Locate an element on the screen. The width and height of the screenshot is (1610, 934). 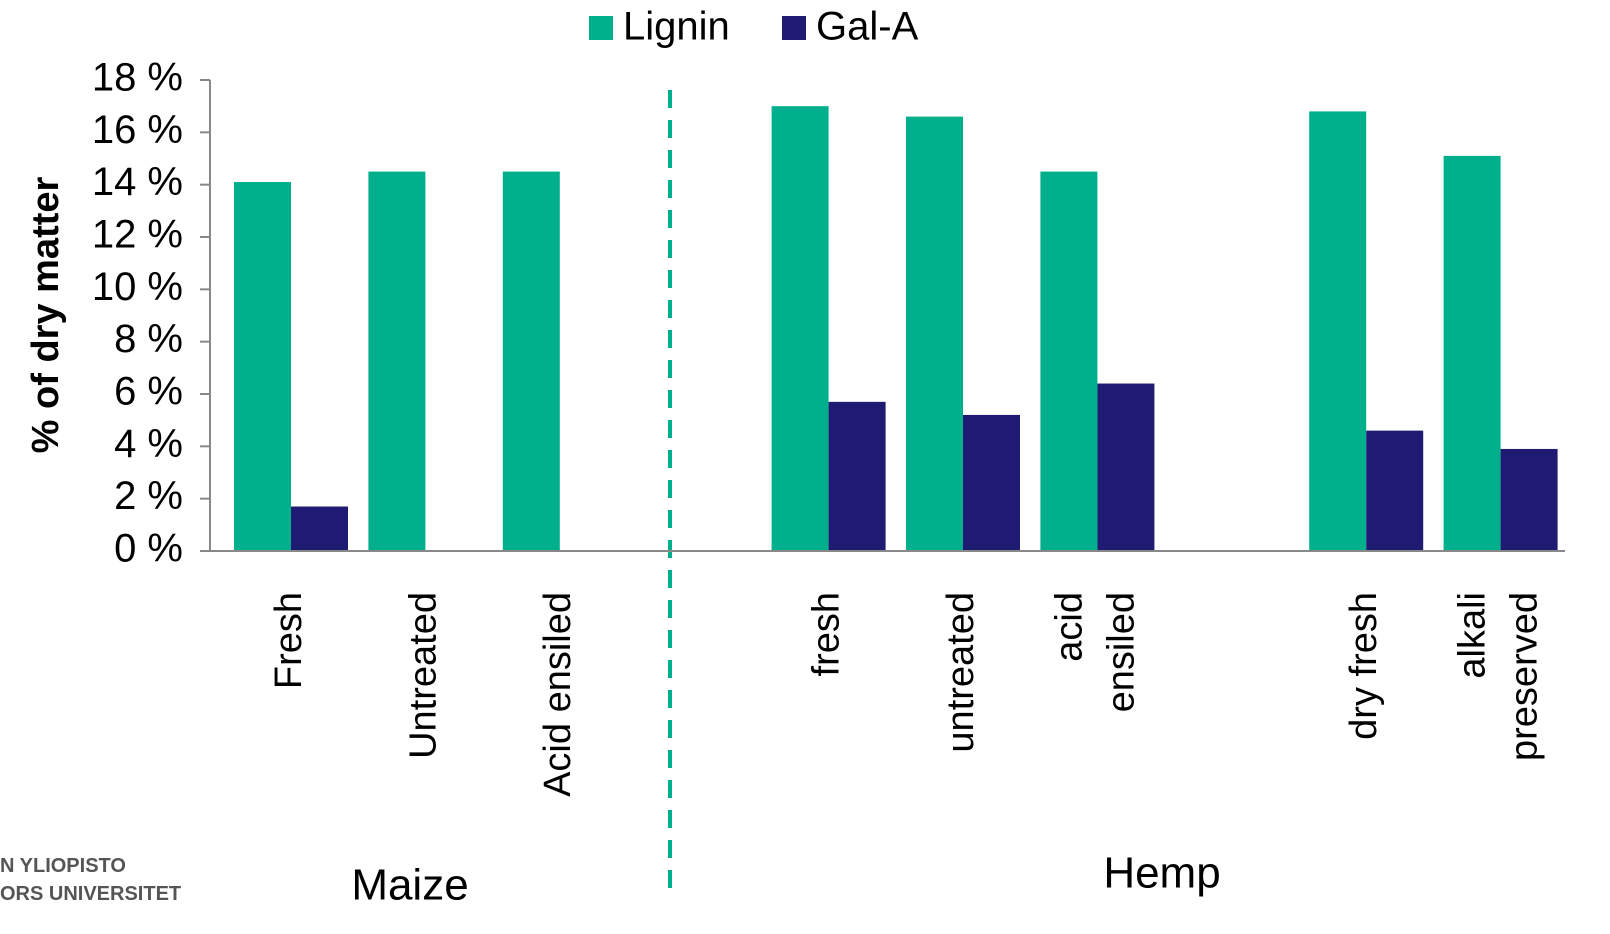
x-tick-label: Fresh is located at coordinates (289, 640).